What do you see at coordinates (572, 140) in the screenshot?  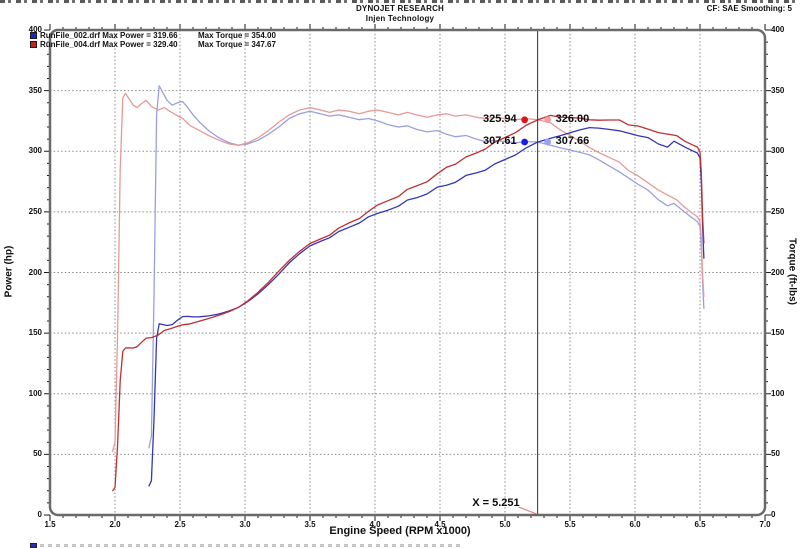 I see `cursor-readout-power-run002: 307.66` at bounding box center [572, 140].